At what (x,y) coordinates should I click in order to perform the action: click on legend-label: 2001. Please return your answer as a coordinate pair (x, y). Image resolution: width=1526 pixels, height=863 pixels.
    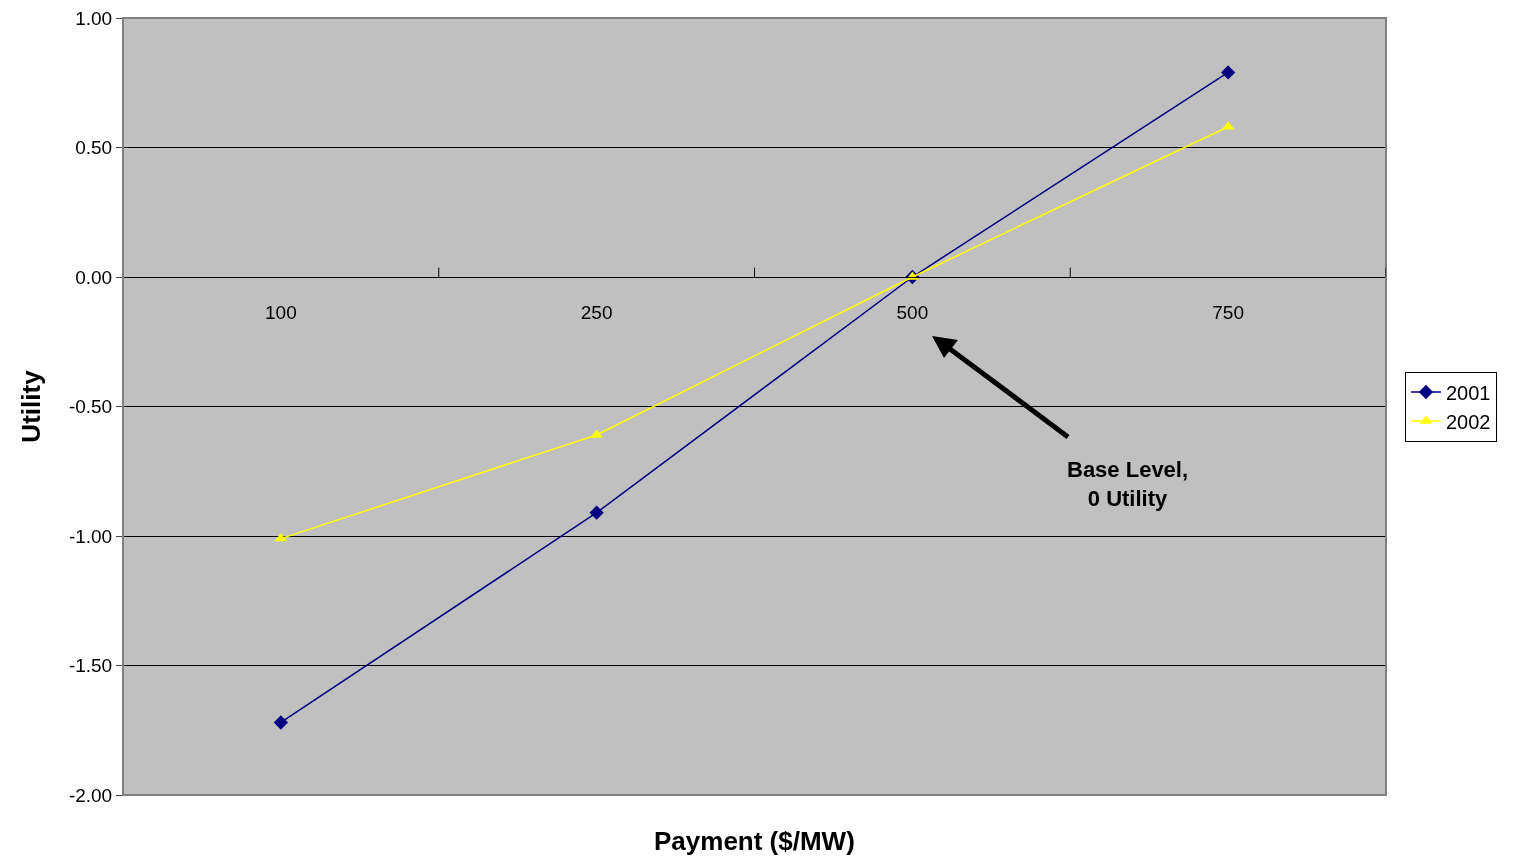
    Looking at the image, I should click on (1468, 392).